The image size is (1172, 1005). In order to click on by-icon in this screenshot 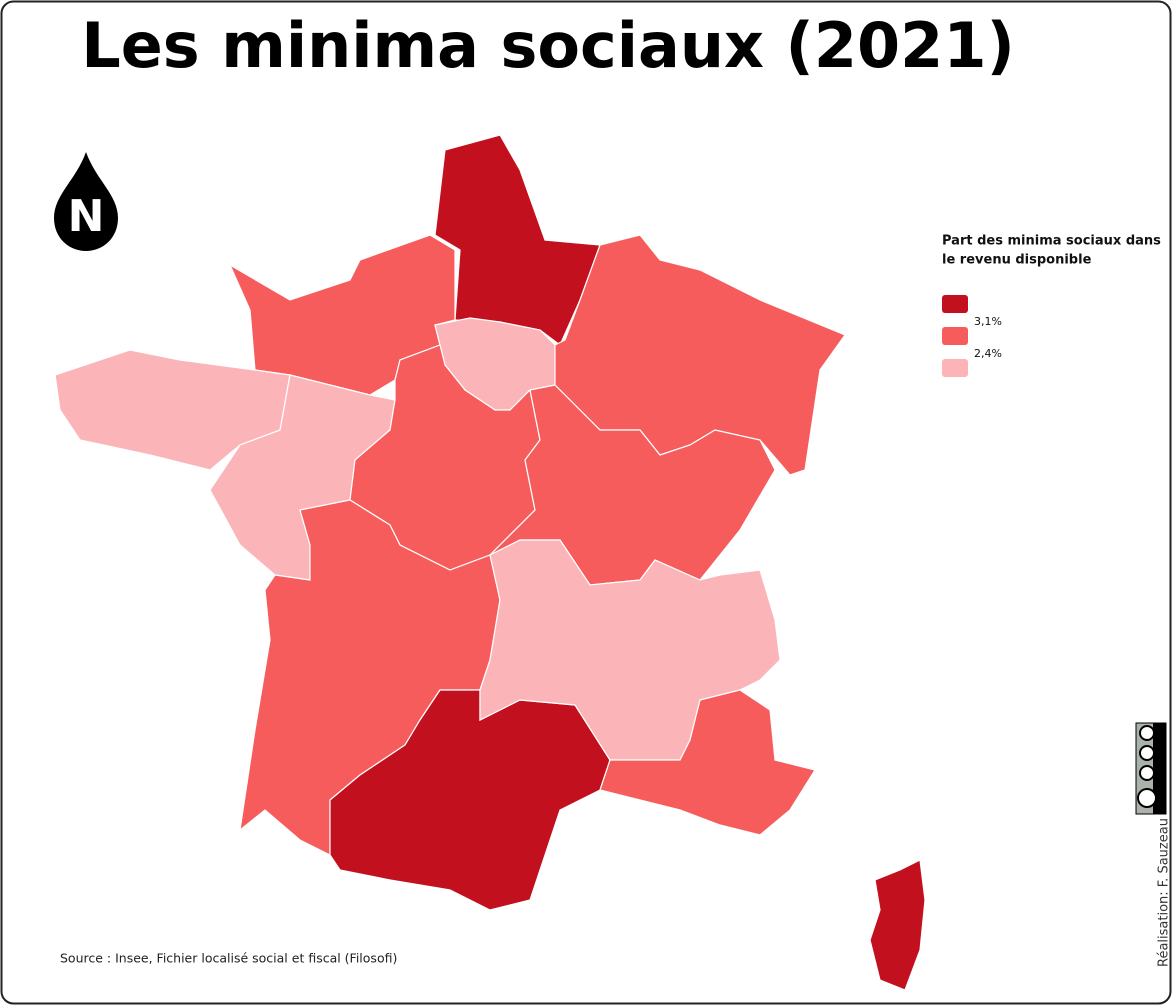, I will do `click(1147, 773)`.